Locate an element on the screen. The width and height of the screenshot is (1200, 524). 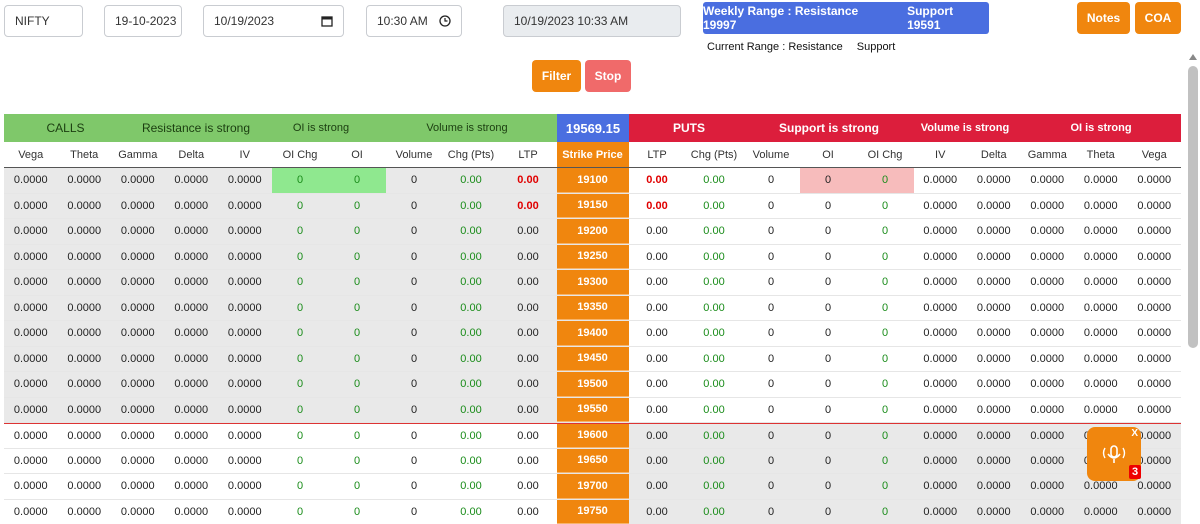
call-col-vega: Vega is located at coordinates (31, 154).